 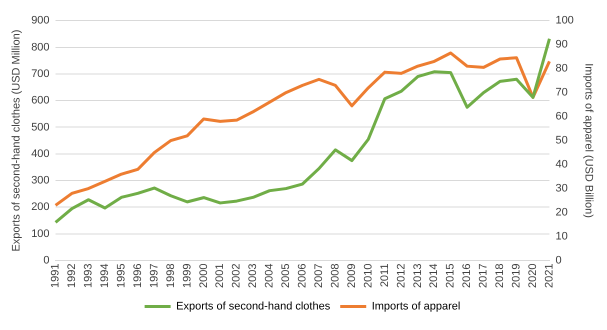 I want to click on x-tick-label: 2007, so click(x=318, y=276).